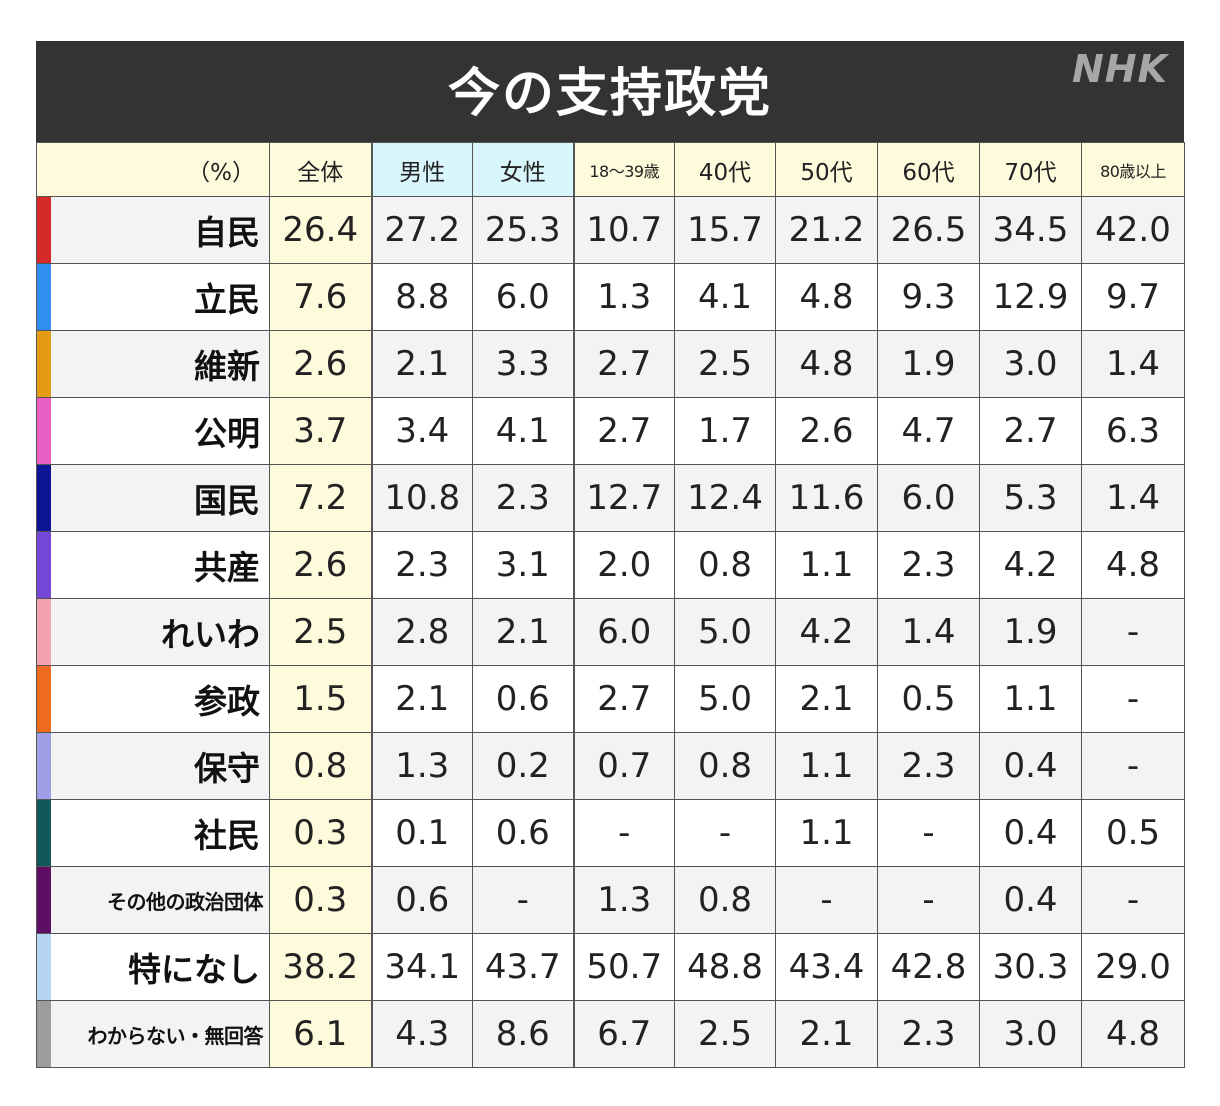 The width and height of the screenshot is (1220, 1106). I want to click on value-cell: 6.0, so click(523, 297).